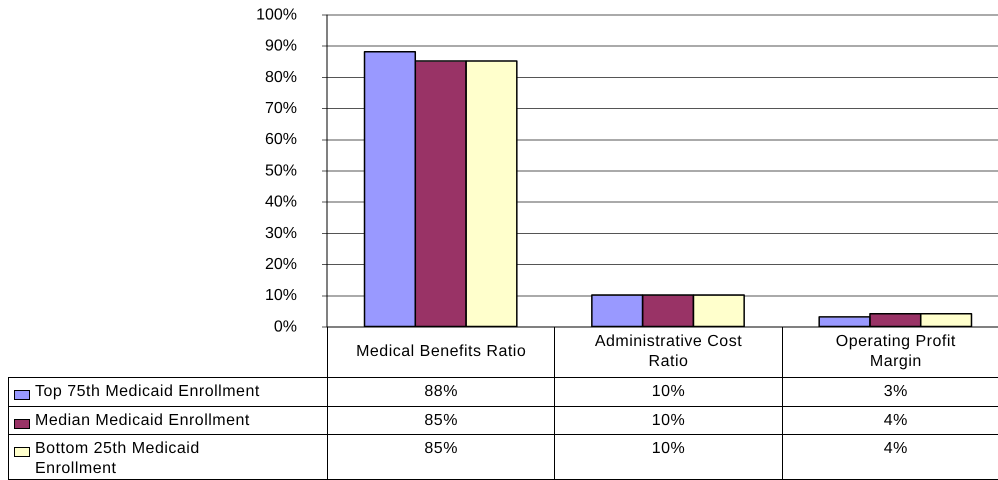  Describe the element at coordinates (441, 391) in the screenshot. I see `data-label: 88%` at that location.